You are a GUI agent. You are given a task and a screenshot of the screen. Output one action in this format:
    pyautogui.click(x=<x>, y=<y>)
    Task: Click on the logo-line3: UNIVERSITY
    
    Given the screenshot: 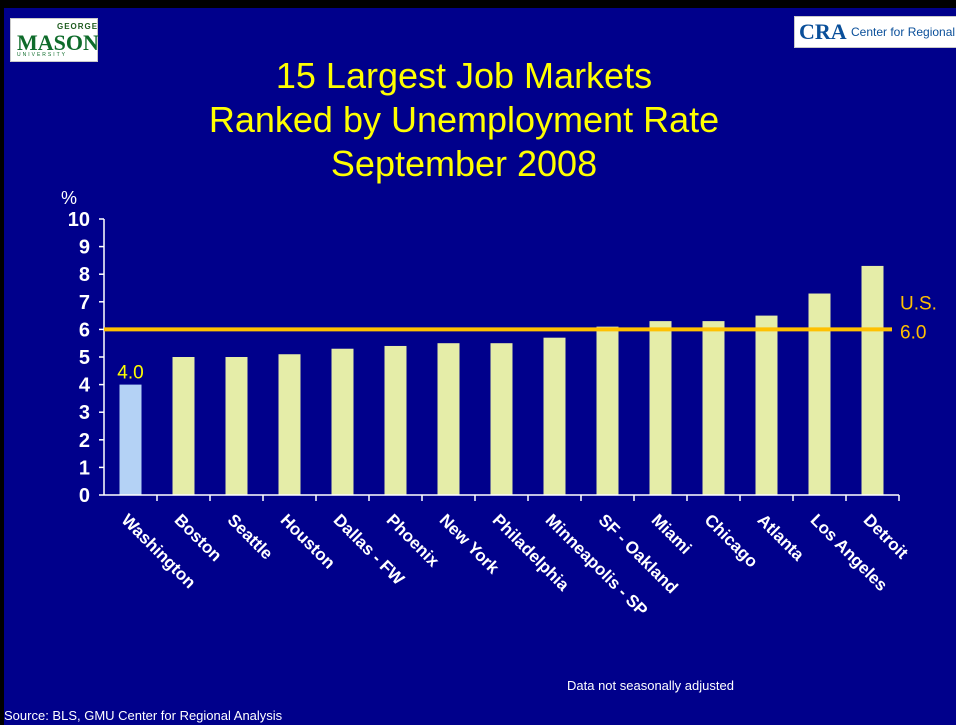 What is the action you would take?
    pyautogui.click(x=42, y=55)
    